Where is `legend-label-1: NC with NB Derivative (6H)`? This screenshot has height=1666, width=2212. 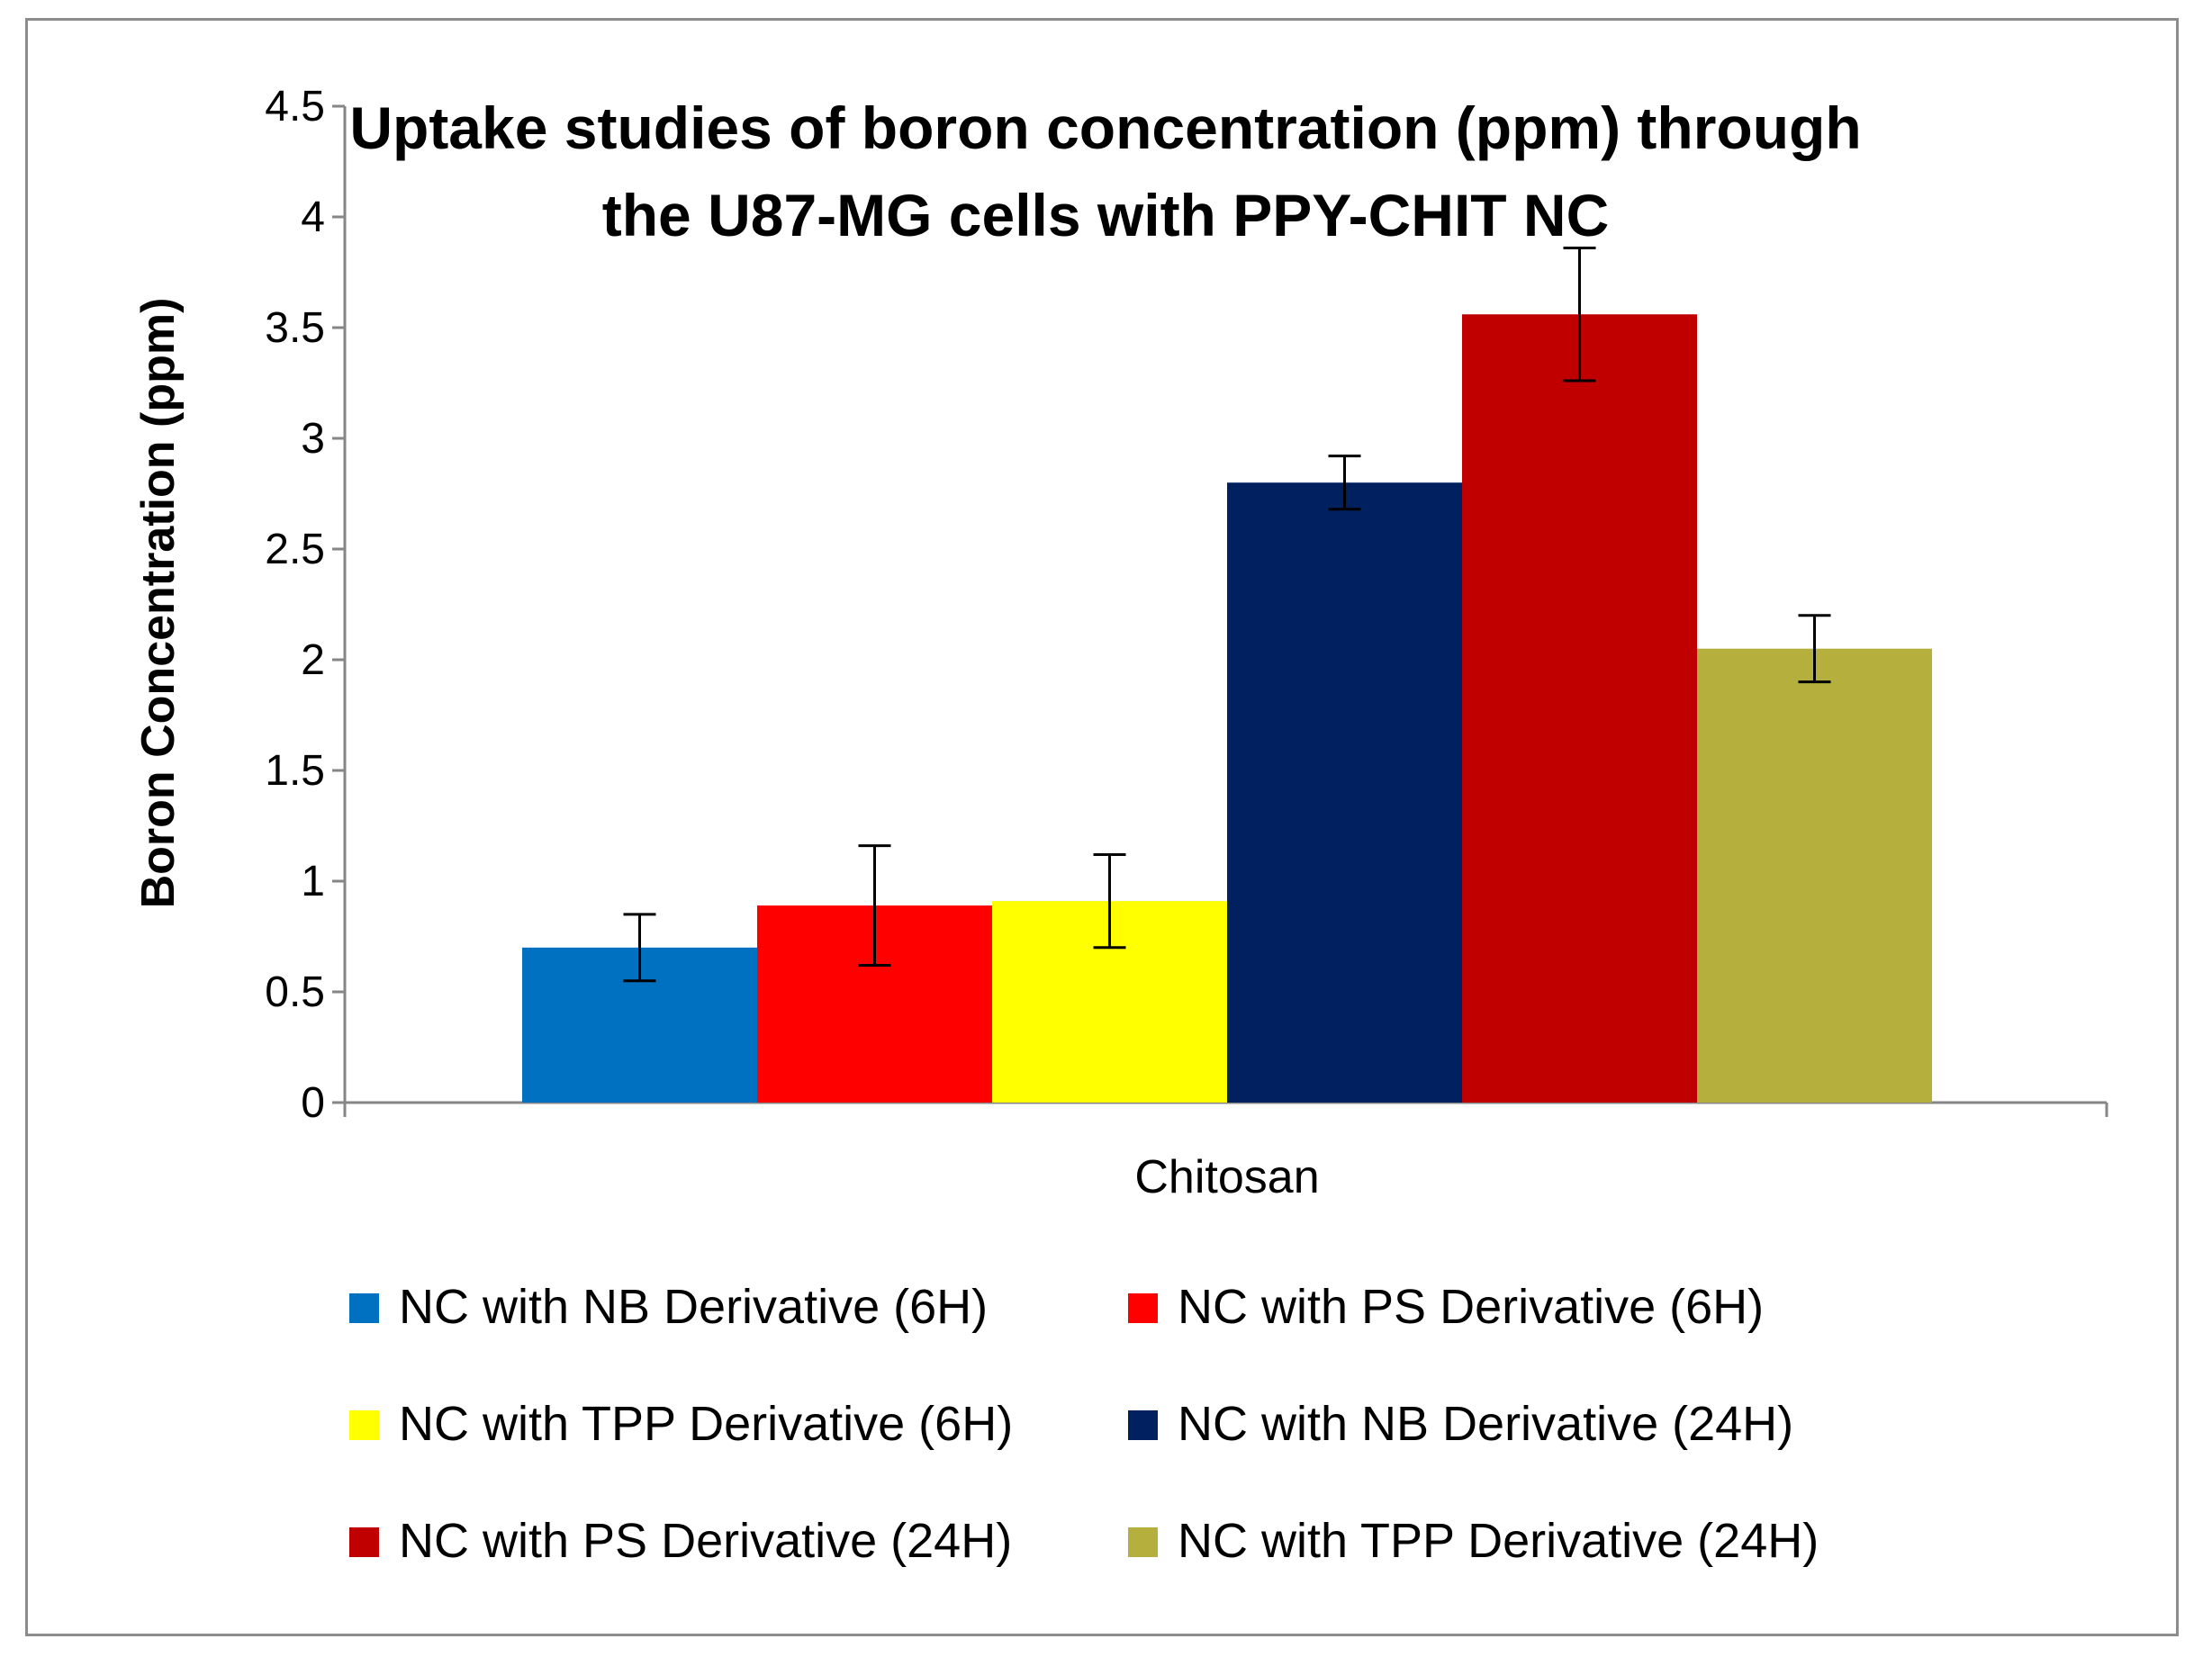 legend-label-1: NC with NB Derivative (6H) is located at coordinates (693, 1307).